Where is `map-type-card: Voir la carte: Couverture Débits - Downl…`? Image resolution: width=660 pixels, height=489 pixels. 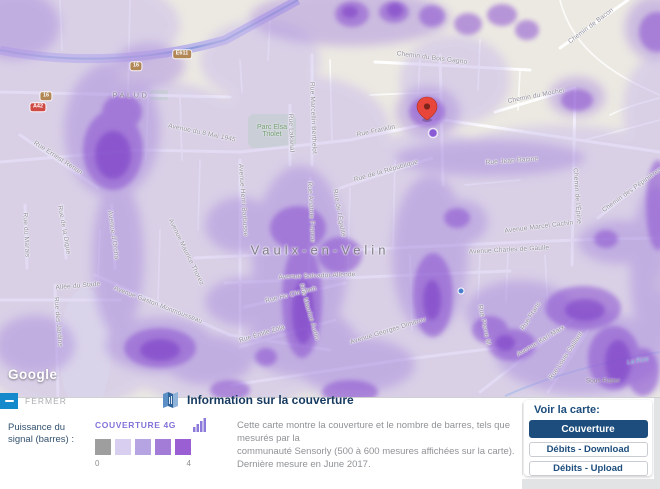 map-type-card: Voir la carte: Couverture Débits - Downl… is located at coordinates (588, 438).